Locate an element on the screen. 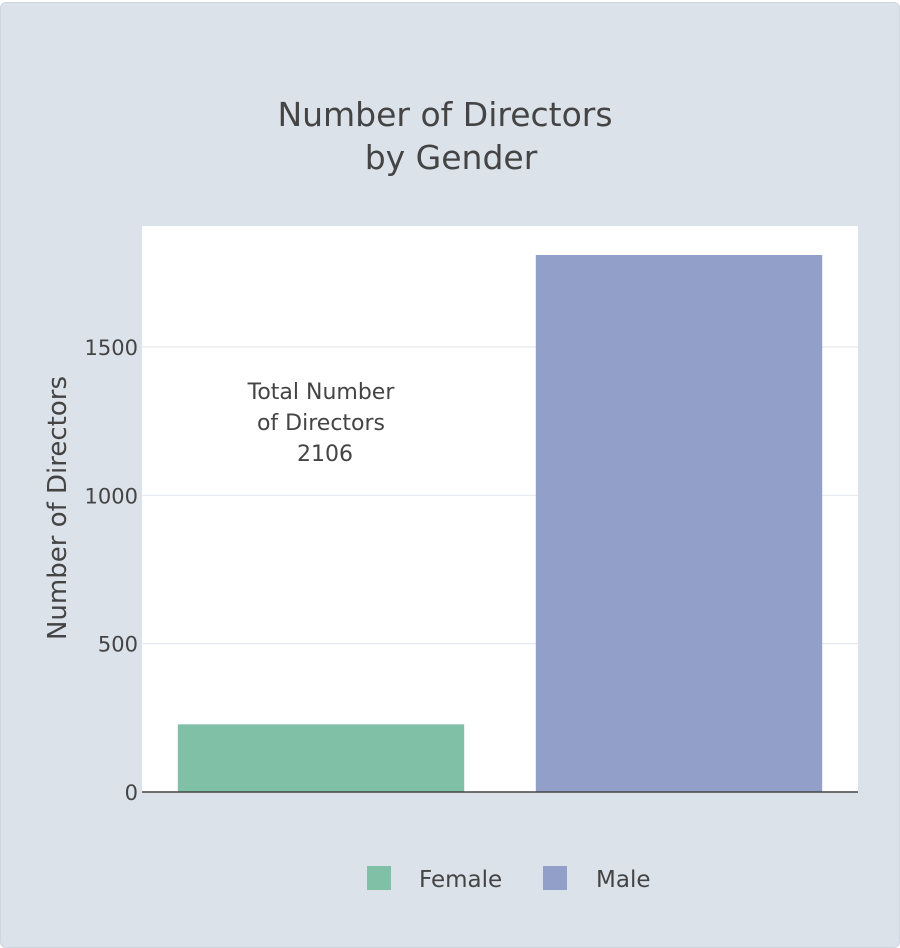  legend-swatch-female is located at coordinates (379, 878).